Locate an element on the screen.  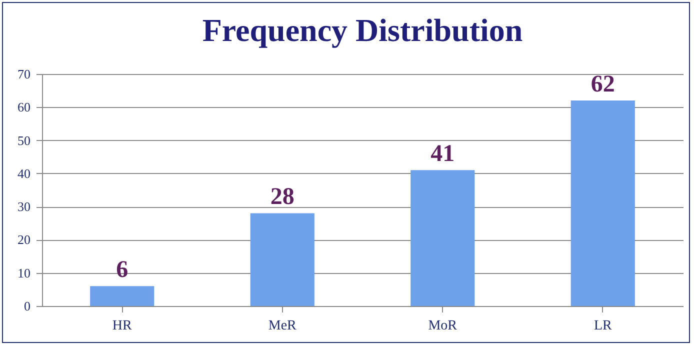
data-label: 62 is located at coordinates (602, 85).